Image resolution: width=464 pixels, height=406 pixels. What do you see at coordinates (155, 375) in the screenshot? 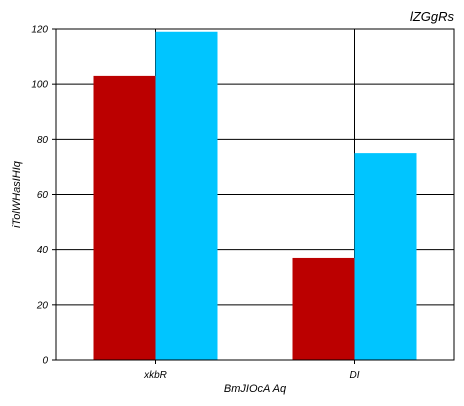
I see `x-tick-label: xkbR` at bounding box center [155, 375].